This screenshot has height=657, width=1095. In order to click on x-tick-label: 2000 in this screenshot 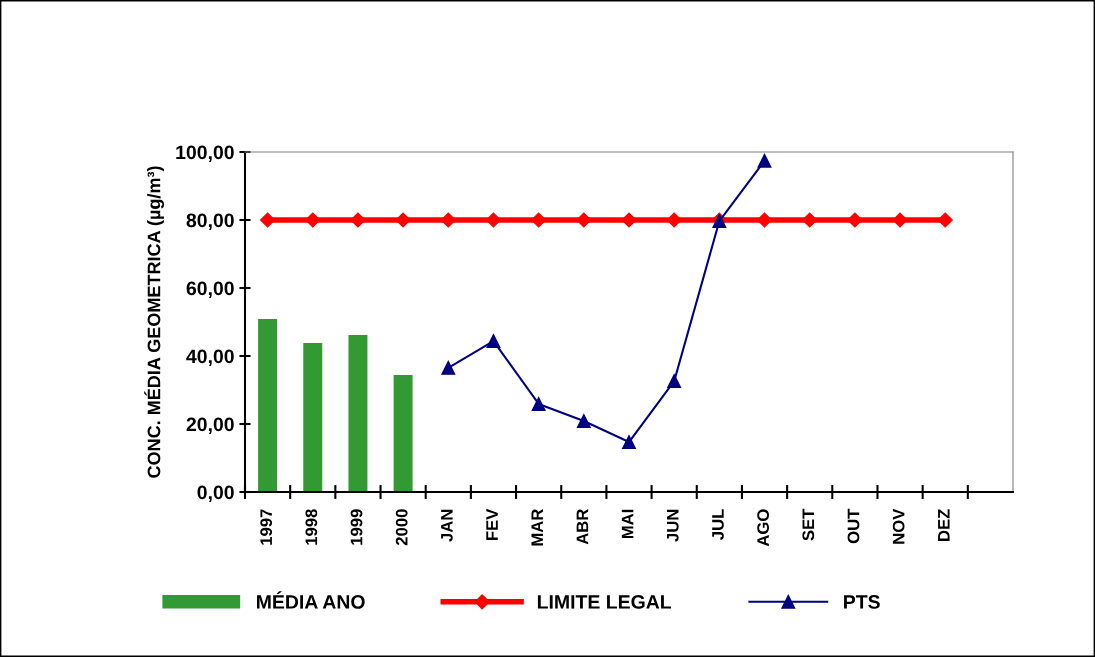, I will do `click(401, 527)`.